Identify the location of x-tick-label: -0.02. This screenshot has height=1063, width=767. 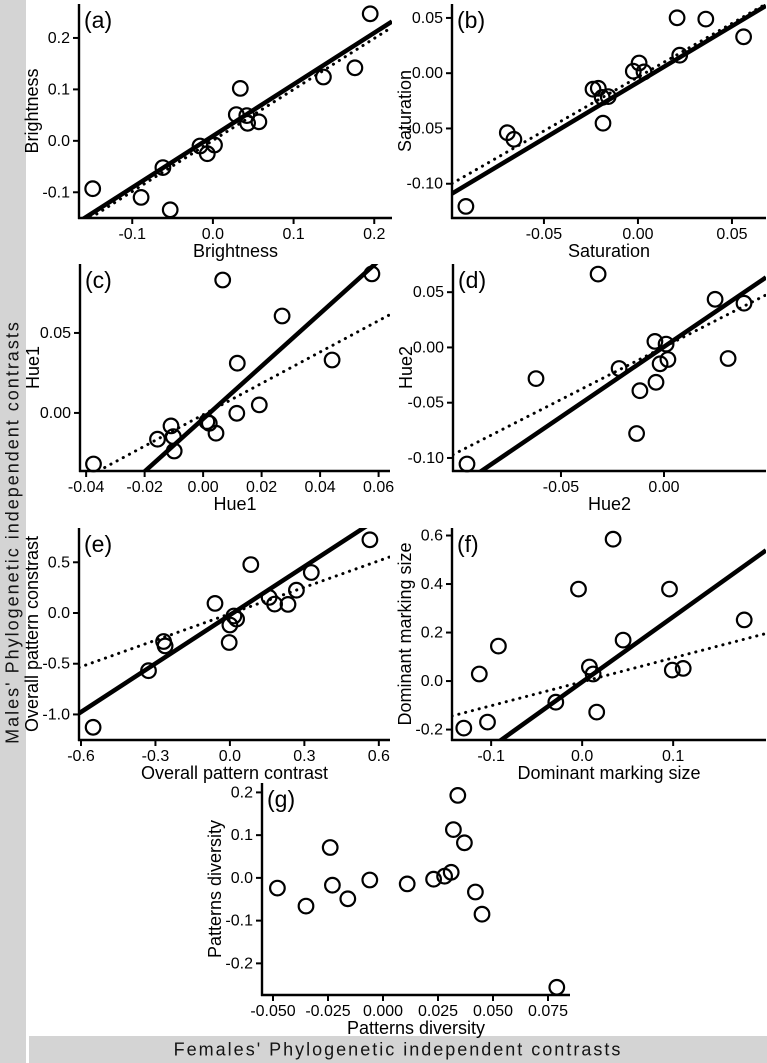
(144, 487).